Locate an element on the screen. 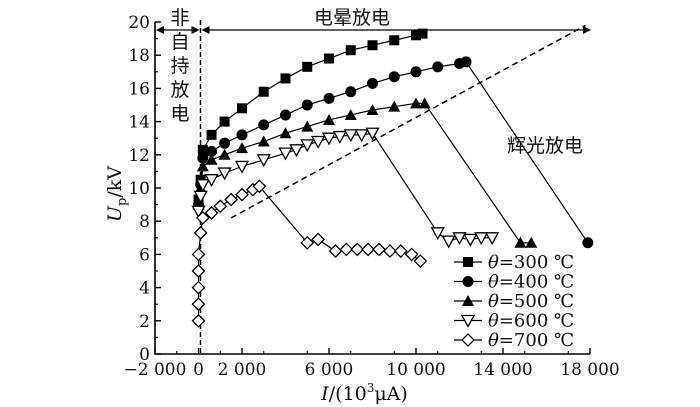 This screenshot has height=407, width=700. x-tick-label: −2 000 is located at coordinates (155, 370).